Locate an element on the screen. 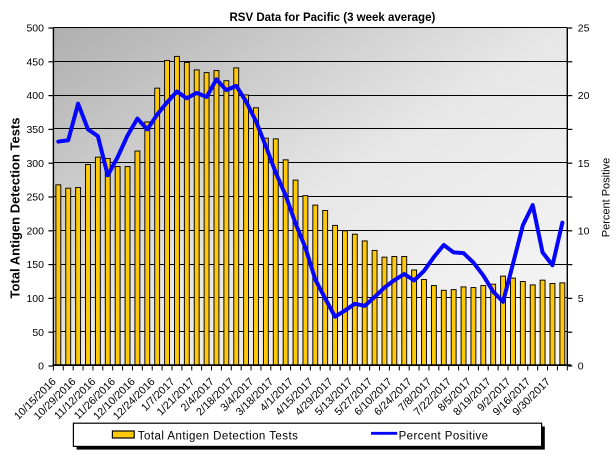 The width and height of the screenshot is (616, 462). svg-text: 300 is located at coordinates (35, 164).